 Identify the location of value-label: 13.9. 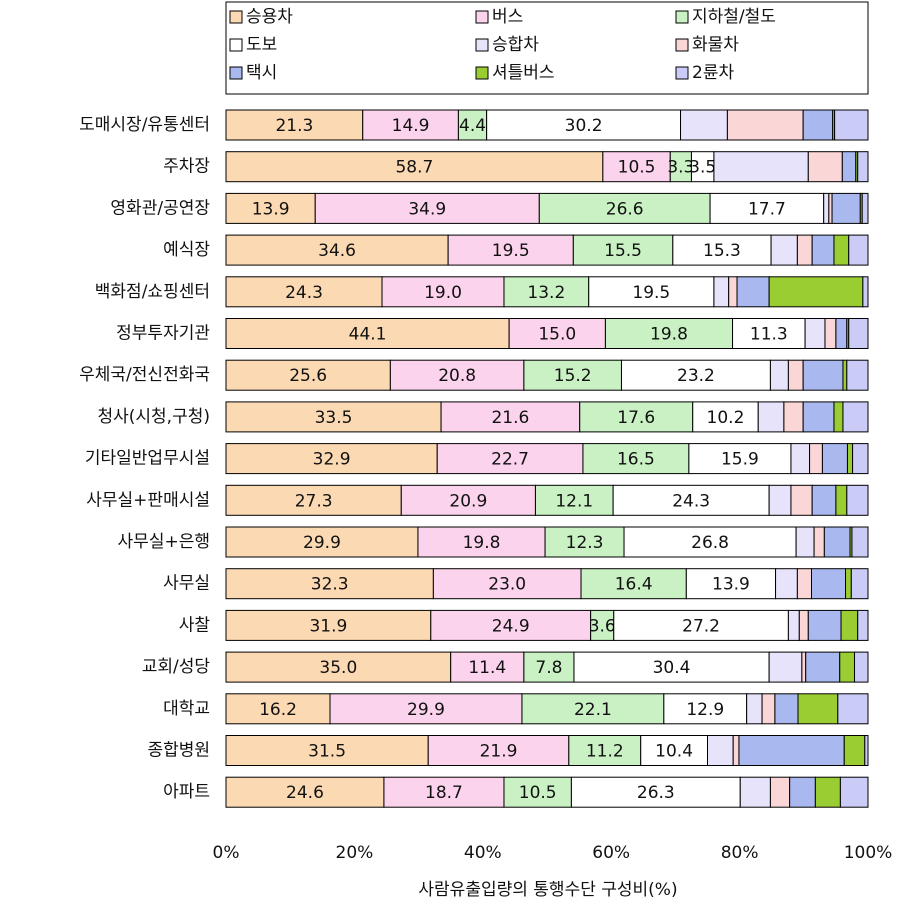
(271, 209).